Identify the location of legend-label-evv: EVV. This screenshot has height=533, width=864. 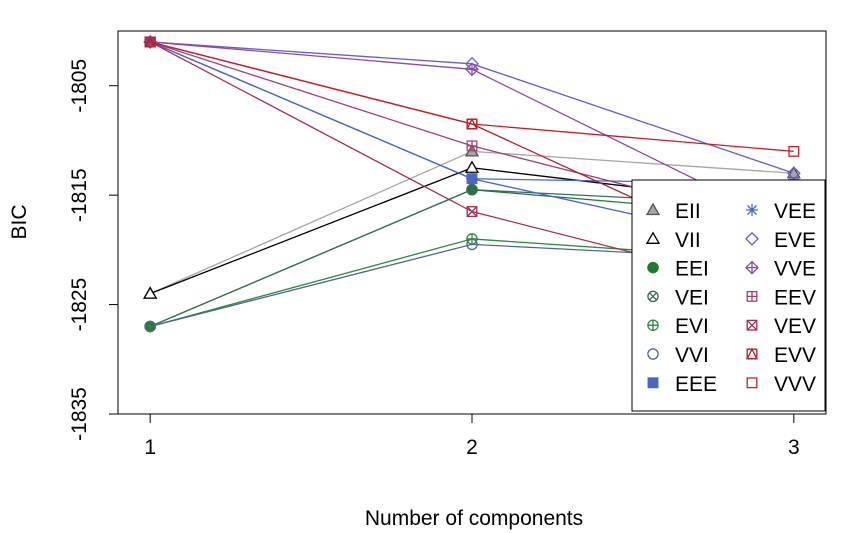
(795, 355).